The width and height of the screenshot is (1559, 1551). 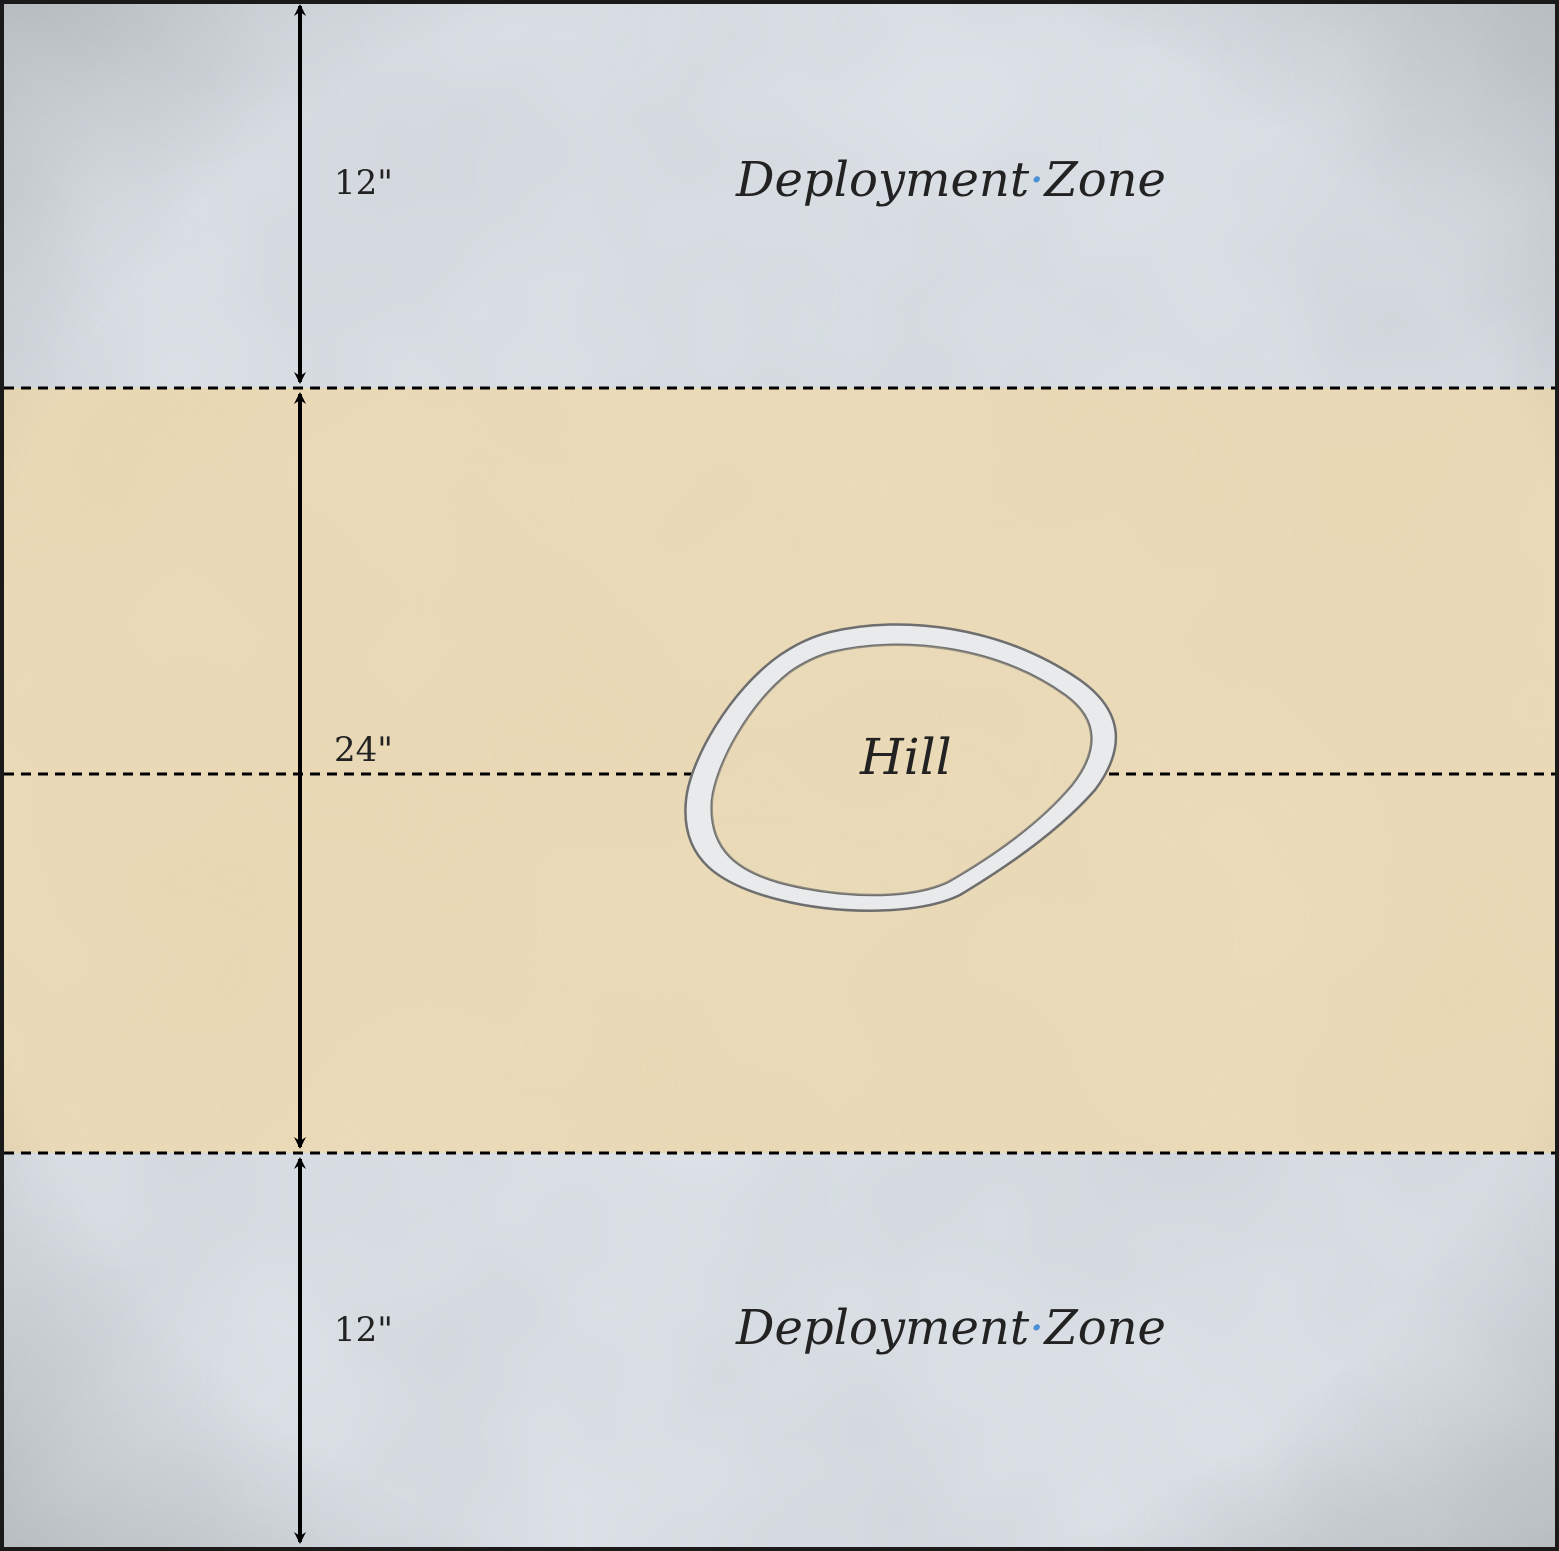 What do you see at coordinates (363, 750) in the screenshot?
I see `middle-depth-label: 24"` at bounding box center [363, 750].